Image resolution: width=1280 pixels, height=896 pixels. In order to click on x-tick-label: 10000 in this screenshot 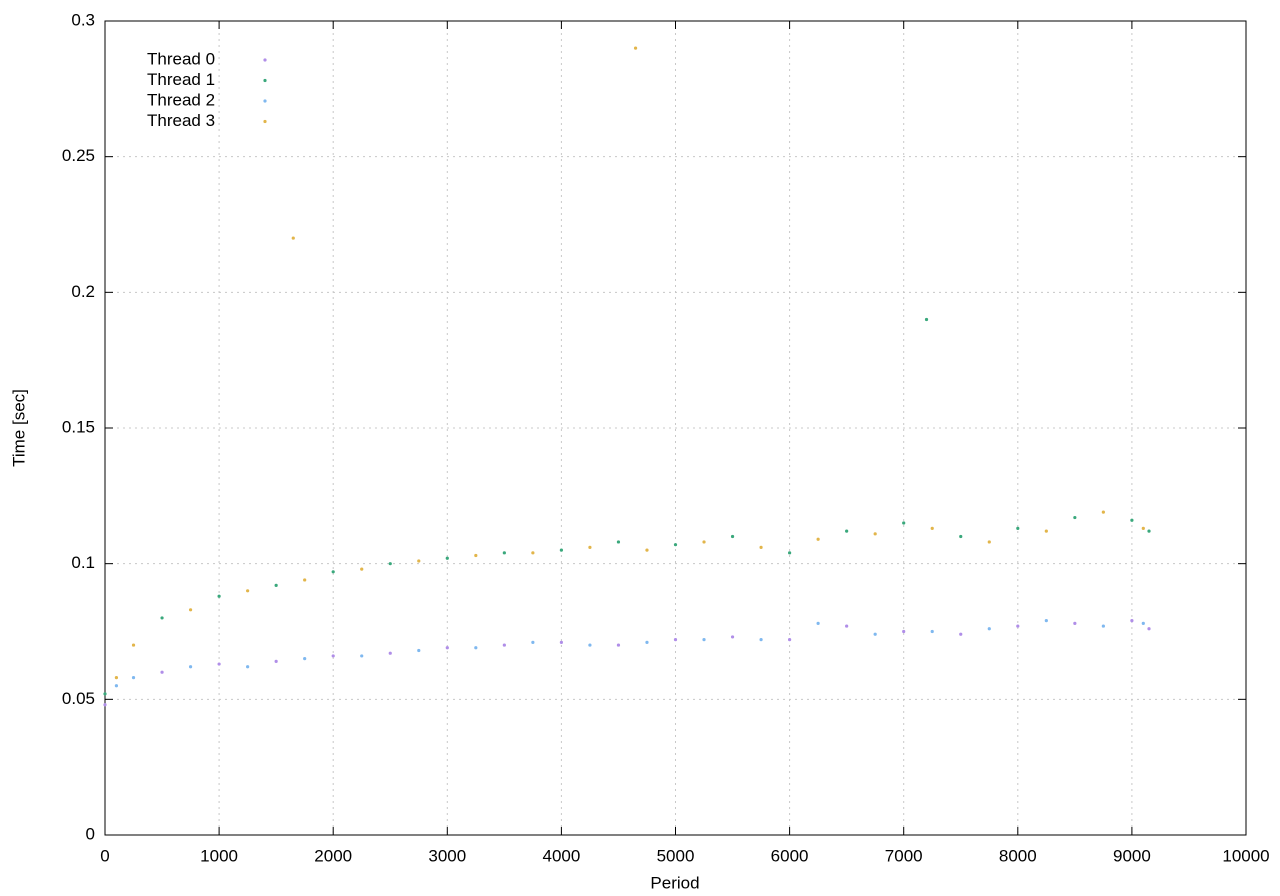, I will do `click(1245, 855)`.